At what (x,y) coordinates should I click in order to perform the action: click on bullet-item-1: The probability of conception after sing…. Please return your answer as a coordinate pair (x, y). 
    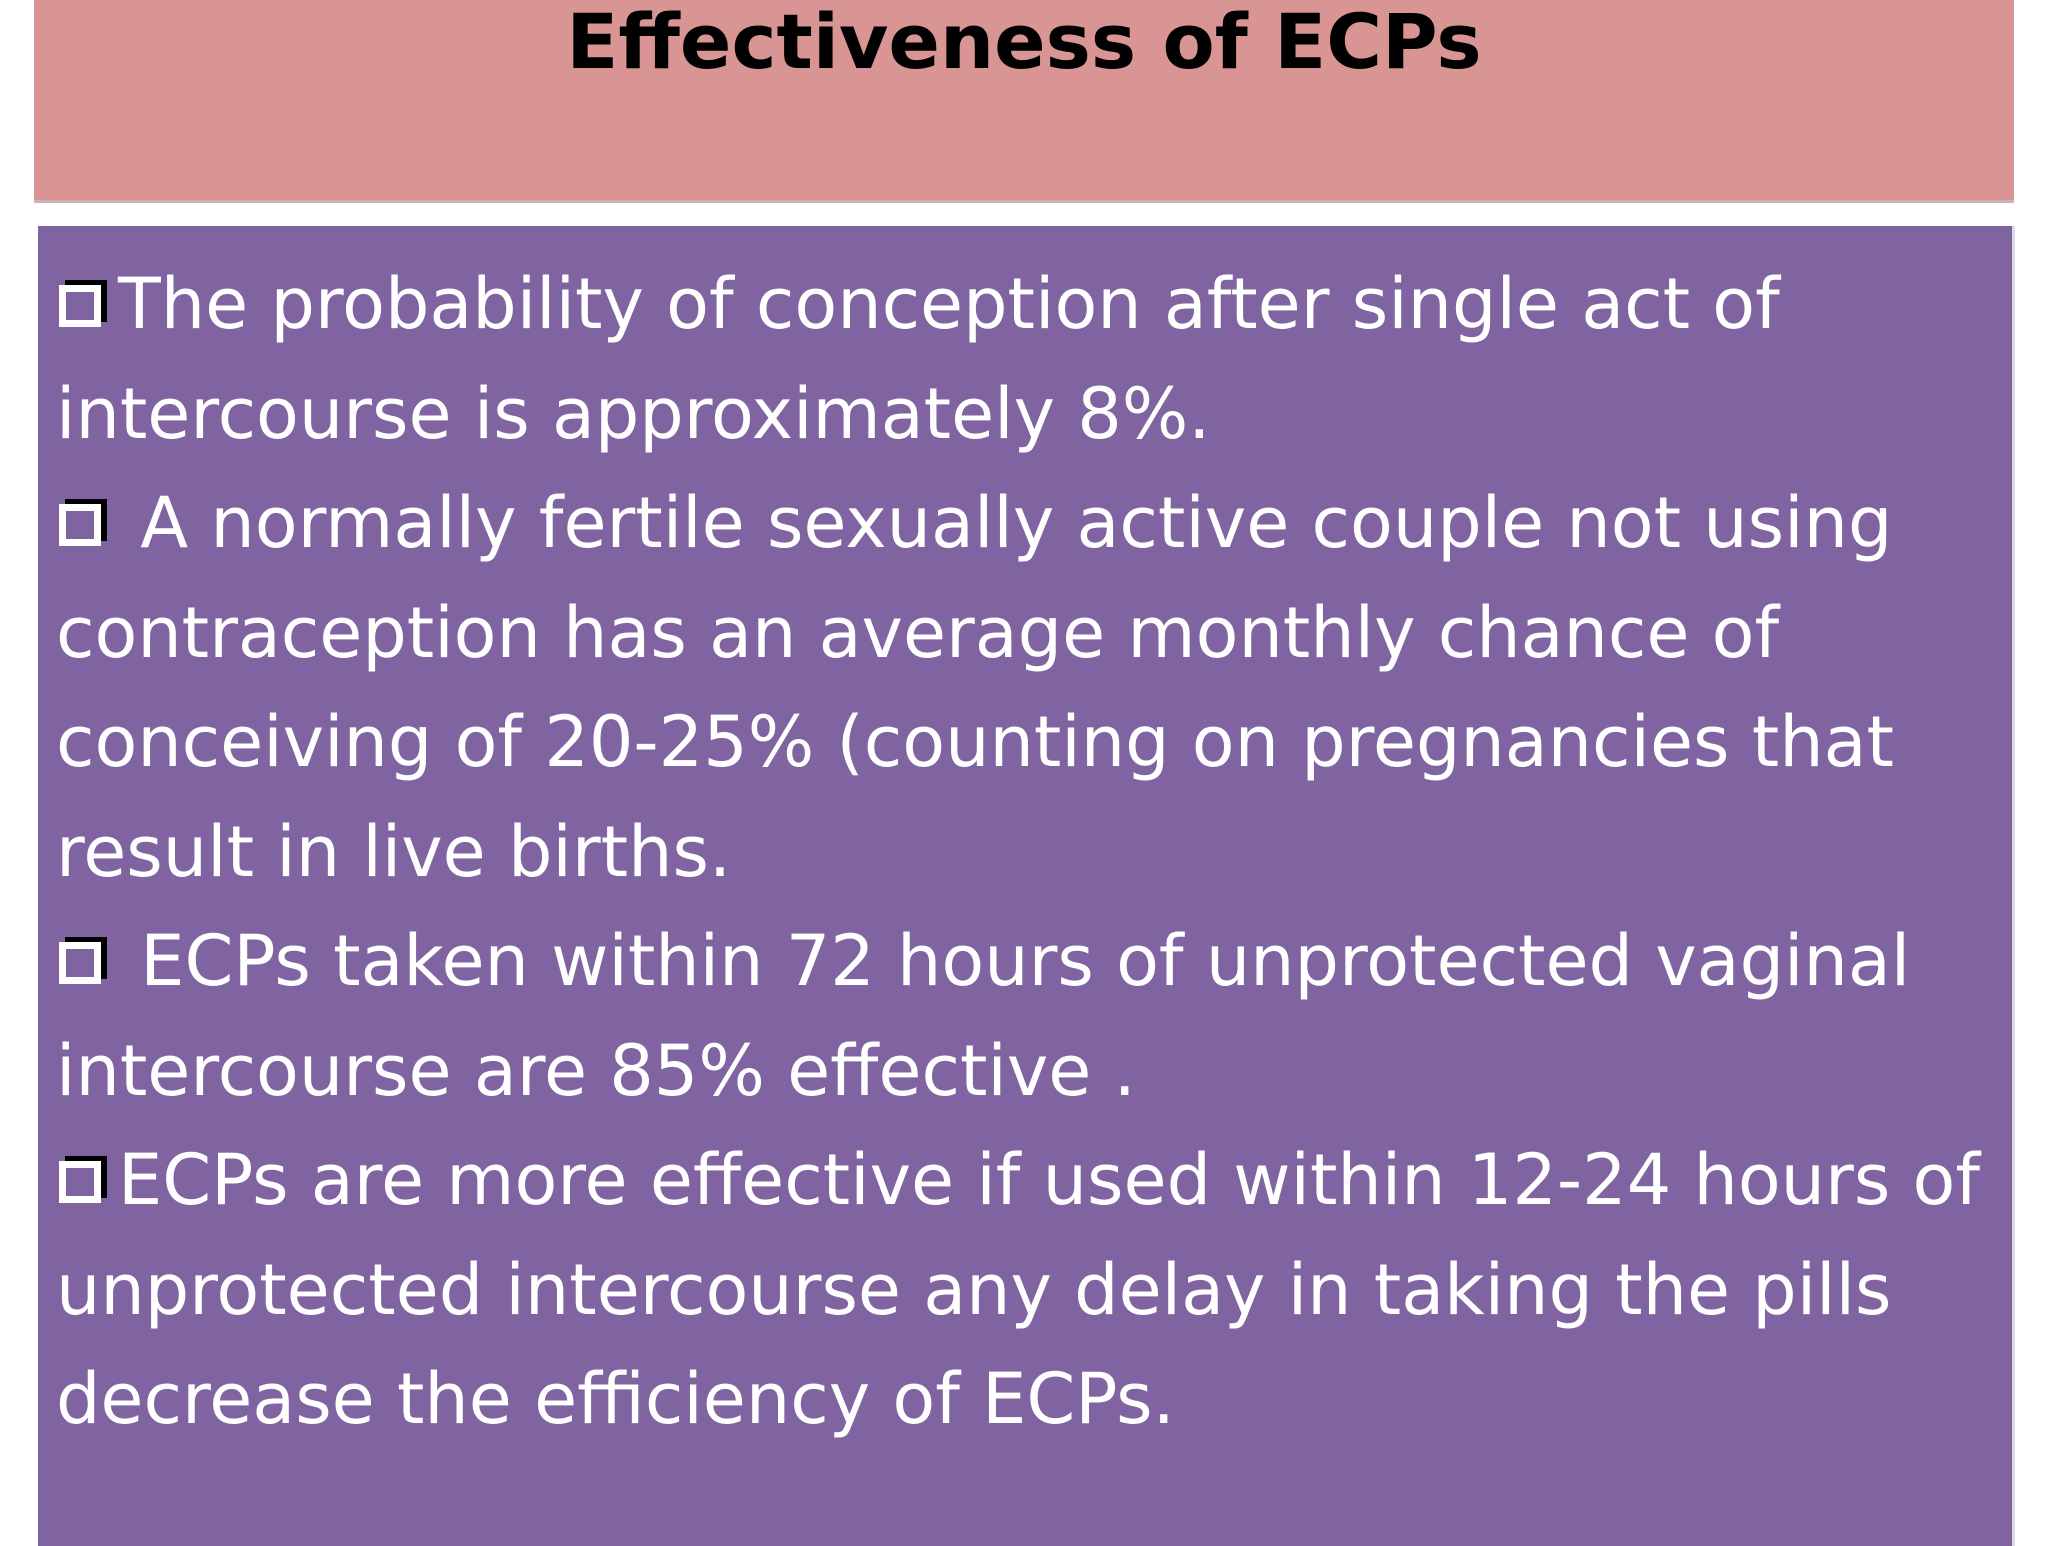
    Looking at the image, I should click on (1030, 359).